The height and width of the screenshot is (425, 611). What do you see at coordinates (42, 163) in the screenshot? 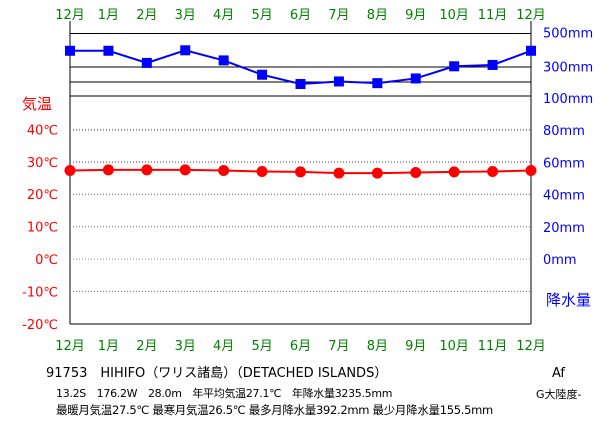
I see `temperature-tick-label: 30℃` at bounding box center [42, 163].